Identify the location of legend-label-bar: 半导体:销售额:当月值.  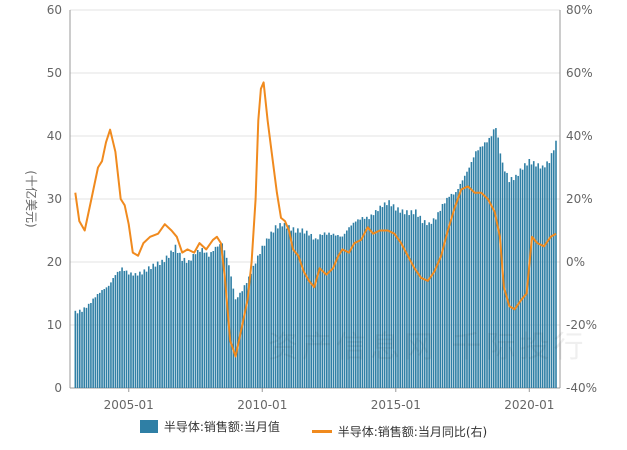
(221, 427).